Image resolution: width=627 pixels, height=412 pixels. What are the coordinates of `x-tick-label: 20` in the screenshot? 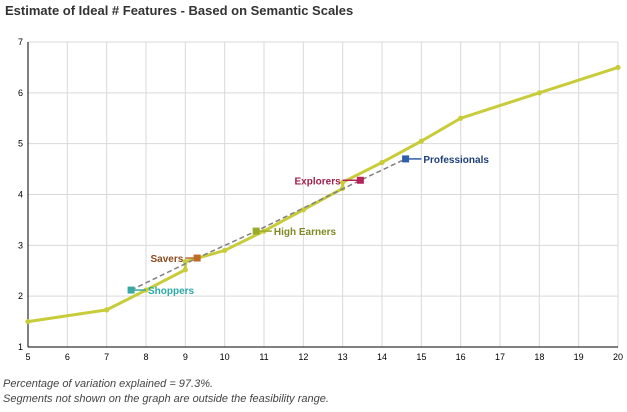 It's located at (618, 357).